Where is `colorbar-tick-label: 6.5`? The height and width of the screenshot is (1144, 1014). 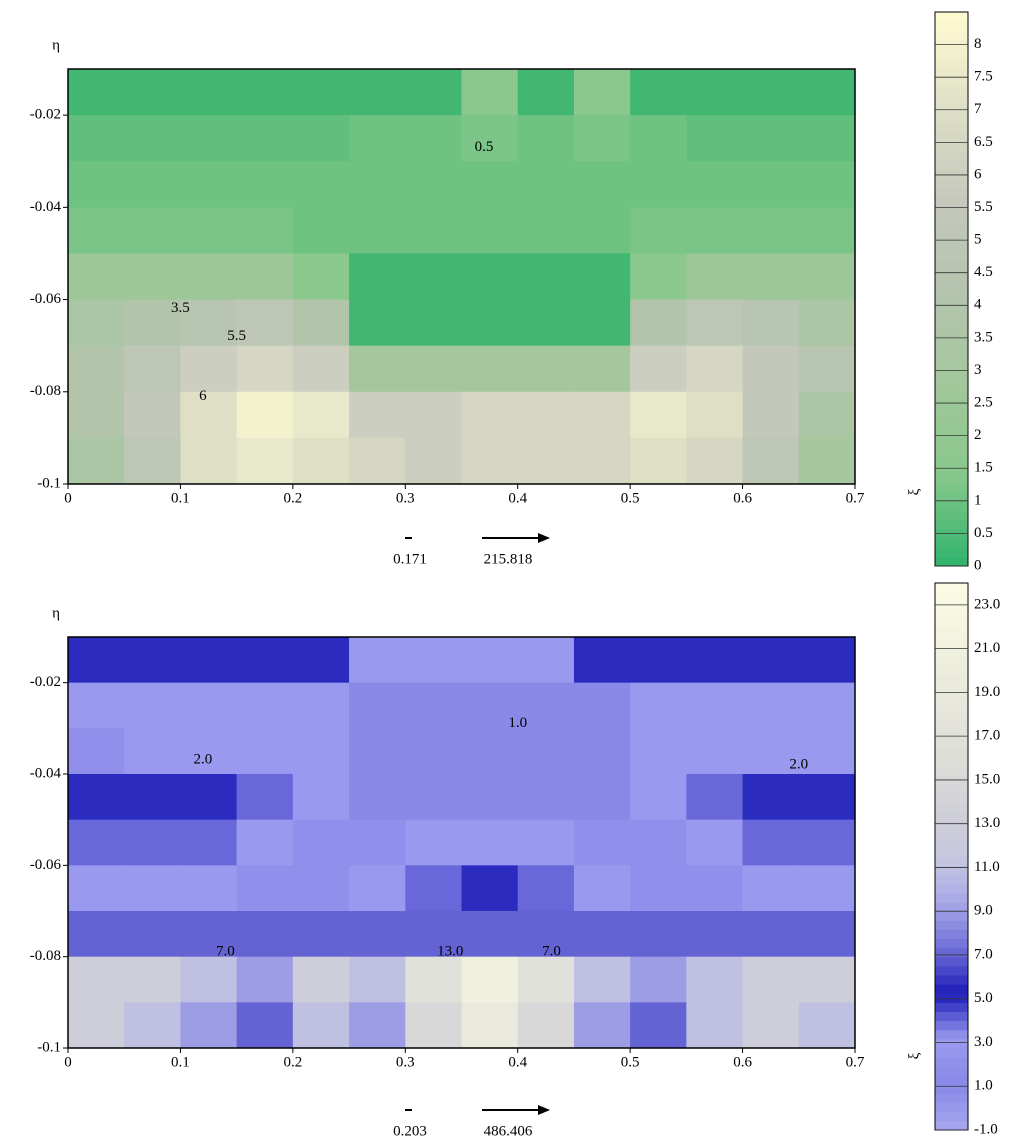 colorbar-tick-label: 6.5 is located at coordinates (983, 142).